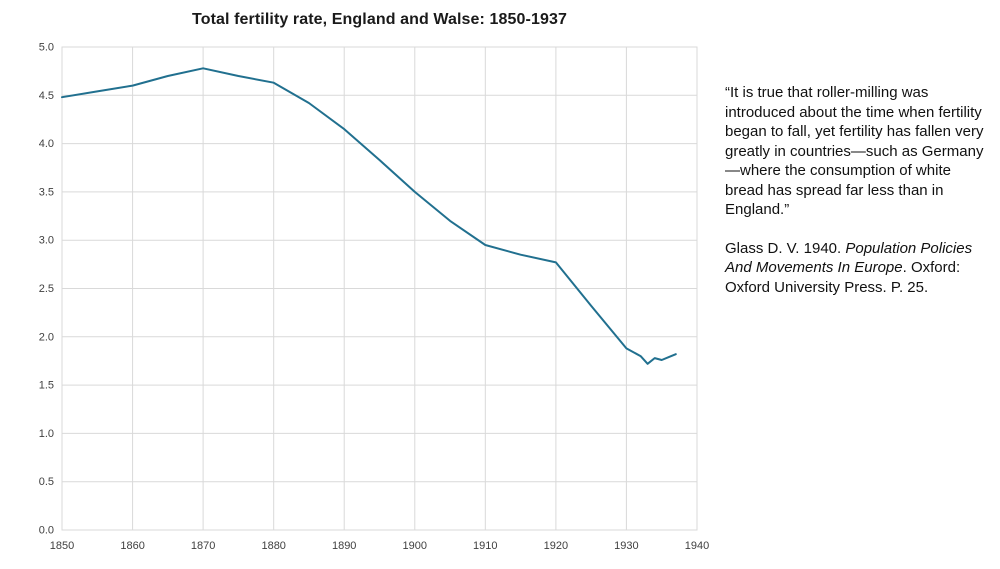 Image resolution: width=1000 pixels, height=569 pixels. What do you see at coordinates (46, 241) in the screenshot?
I see `y-axis-tick-label: 3.0` at bounding box center [46, 241].